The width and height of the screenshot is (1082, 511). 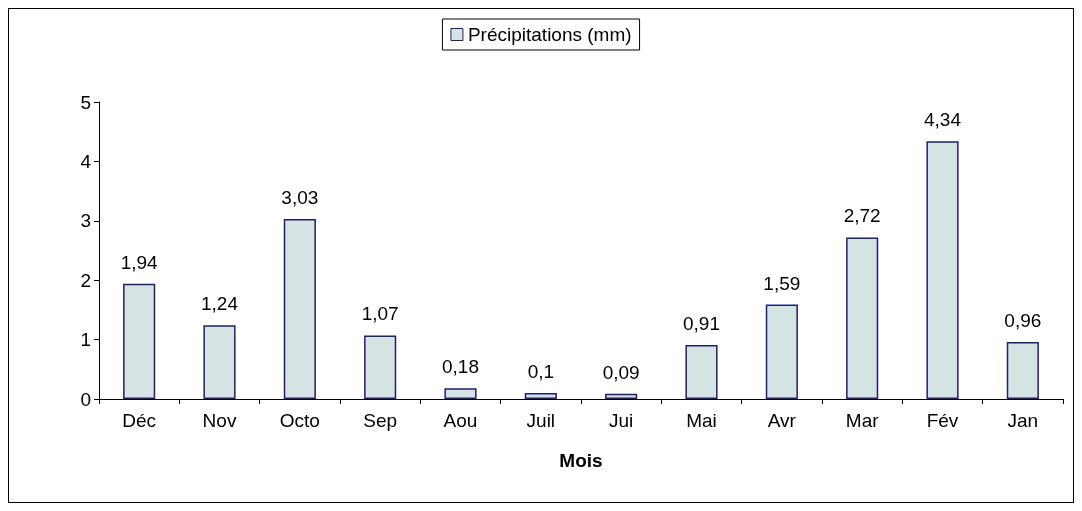 I want to click on y-tick-label: 0, so click(x=85, y=399).